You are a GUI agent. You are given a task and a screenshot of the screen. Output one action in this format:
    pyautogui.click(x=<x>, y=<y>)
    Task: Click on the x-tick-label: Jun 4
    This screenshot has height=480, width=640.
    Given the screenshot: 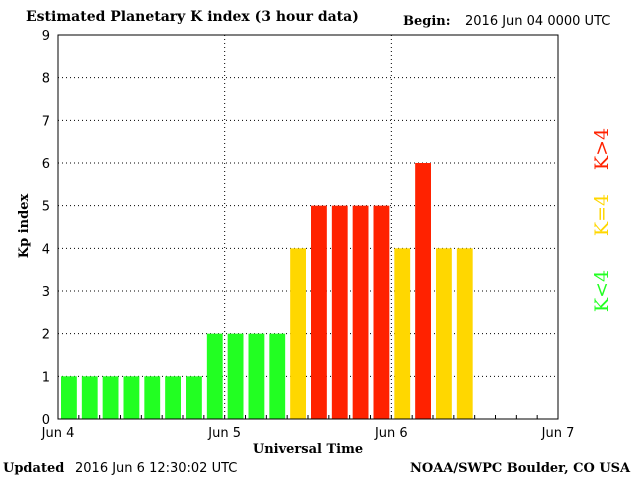 What is the action you would take?
    pyautogui.click(x=58, y=433)
    